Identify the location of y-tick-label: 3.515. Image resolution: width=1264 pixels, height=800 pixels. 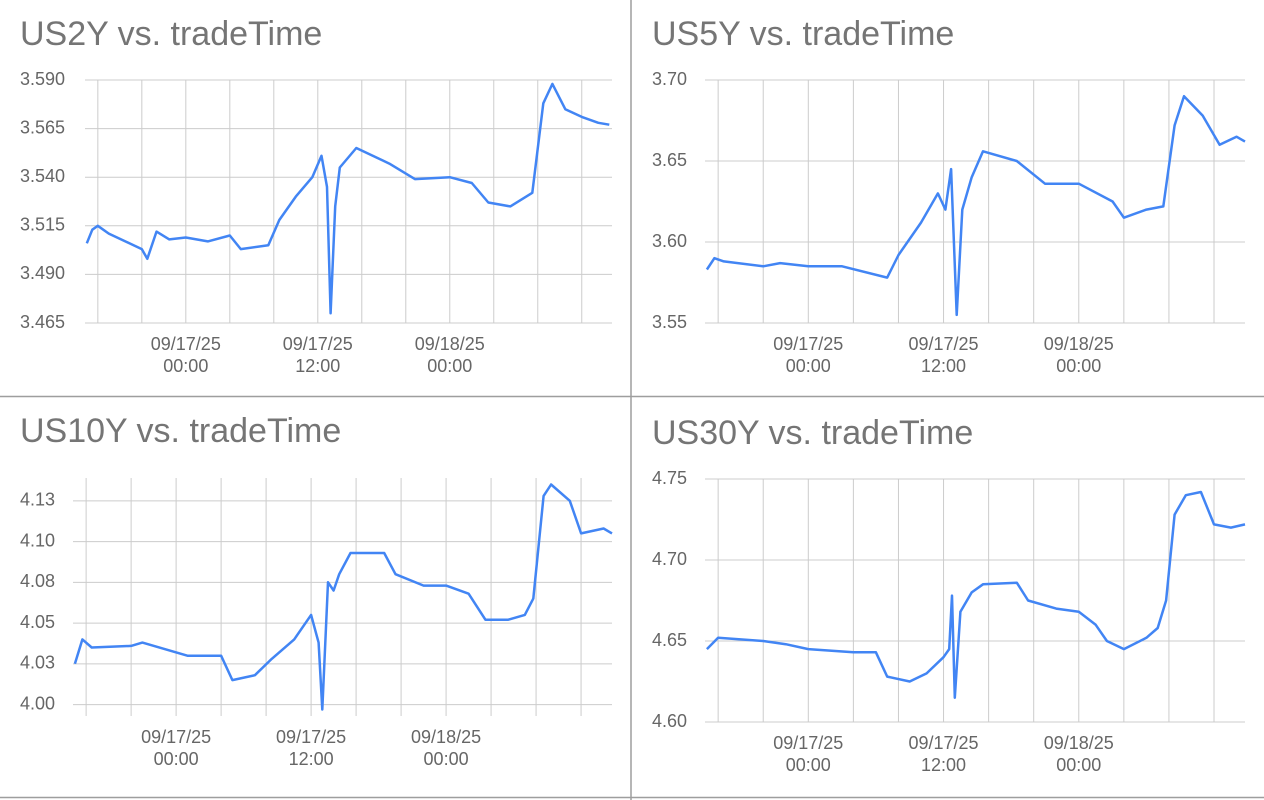
(42, 225).